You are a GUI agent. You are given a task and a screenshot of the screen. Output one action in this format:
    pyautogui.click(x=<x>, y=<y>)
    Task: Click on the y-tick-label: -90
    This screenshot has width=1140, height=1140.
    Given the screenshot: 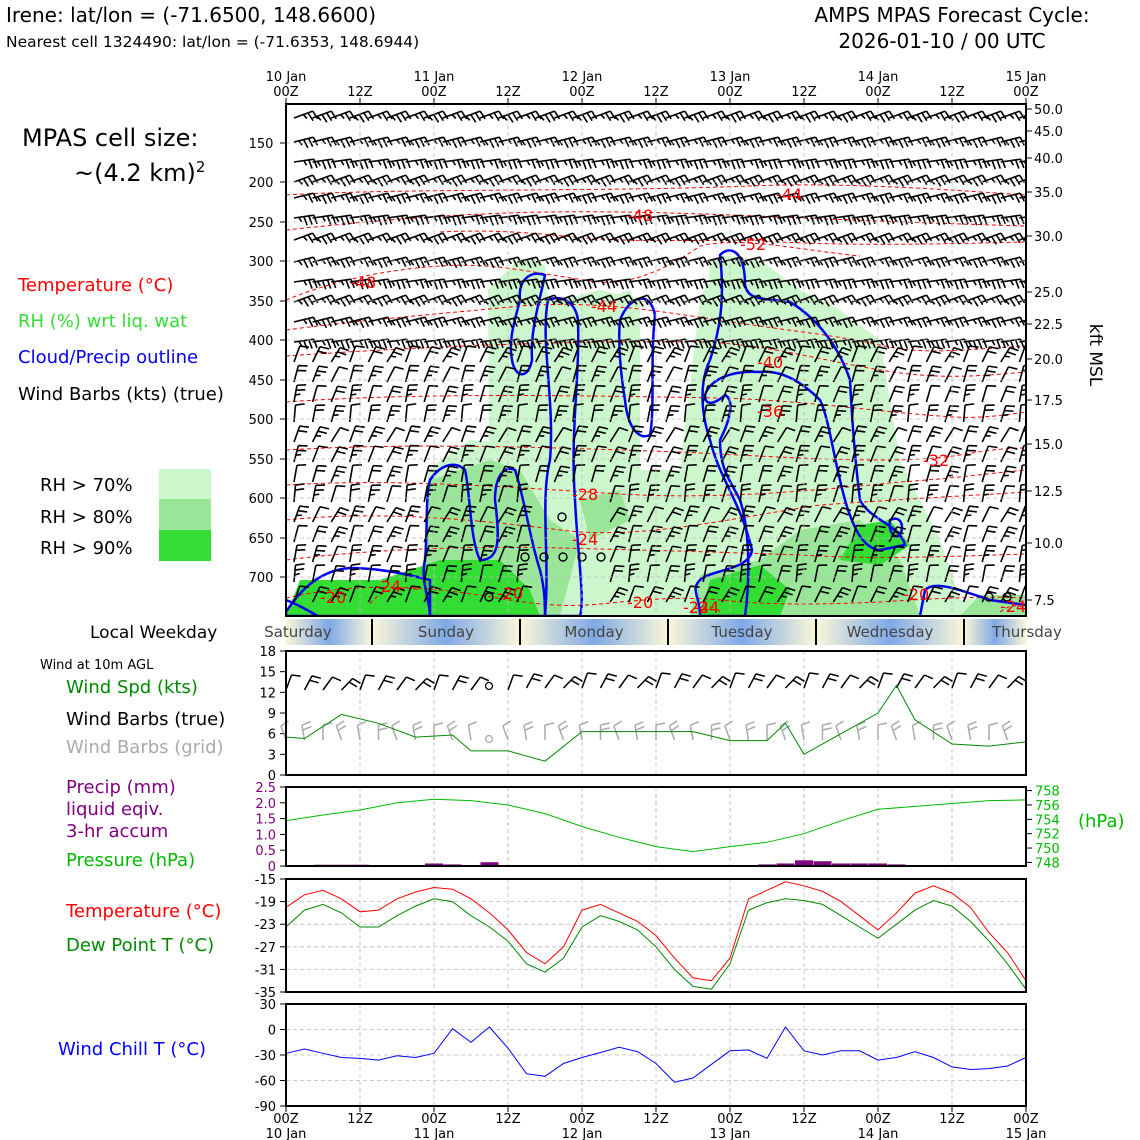 What is the action you would take?
    pyautogui.click(x=265, y=1107)
    